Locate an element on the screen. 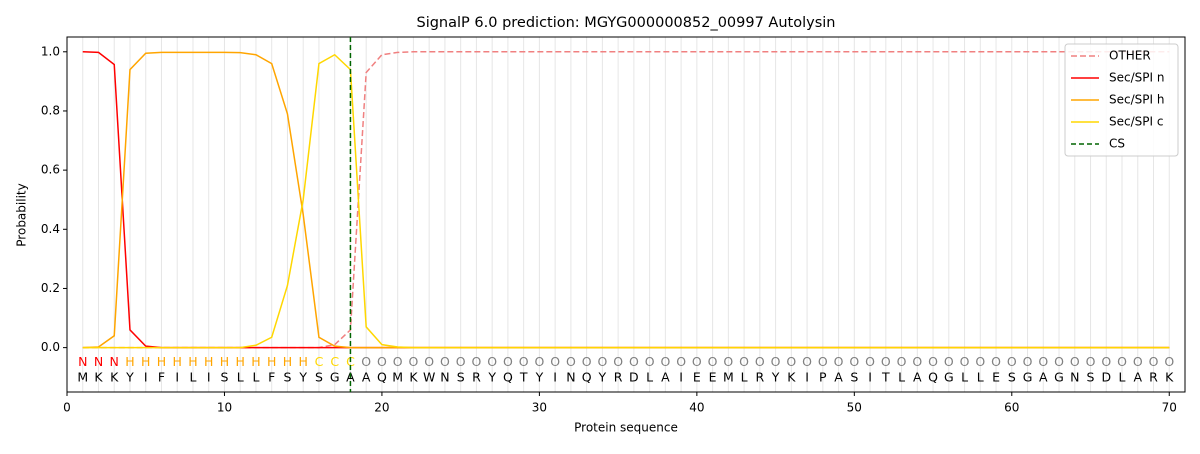  x-tick-label: 0 is located at coordinates (67, 408).